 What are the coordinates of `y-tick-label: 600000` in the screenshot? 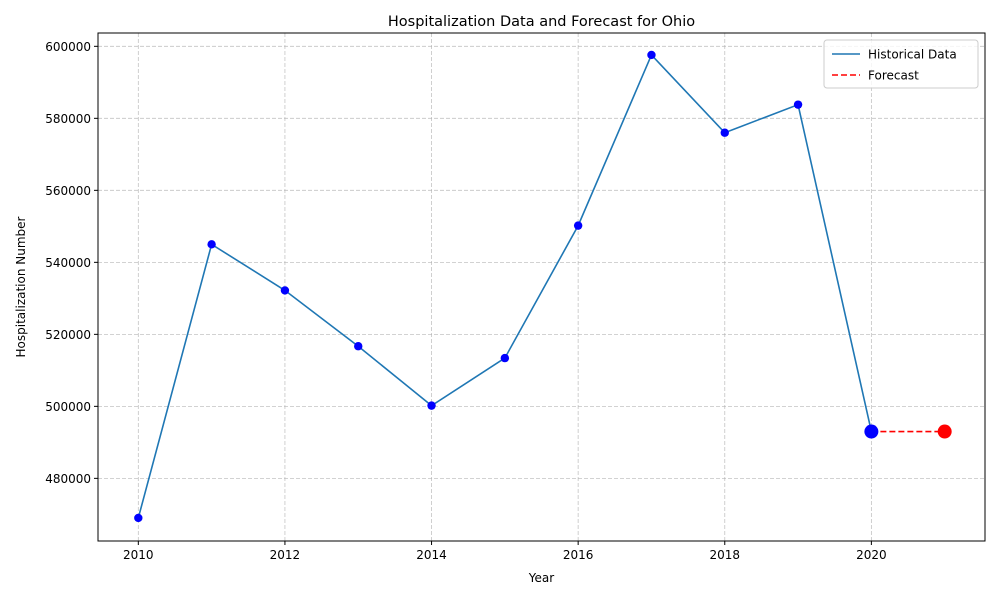 It's located at (68, 47).